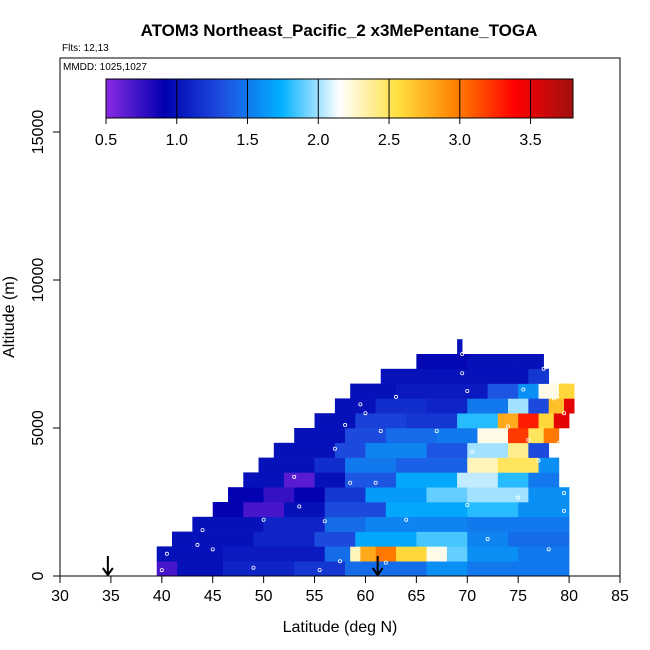  What do you see at coordinates (318, 140) in the screenshot?
I see `colorbar-tick-label: 2.0` at bounding box center [318, 140].